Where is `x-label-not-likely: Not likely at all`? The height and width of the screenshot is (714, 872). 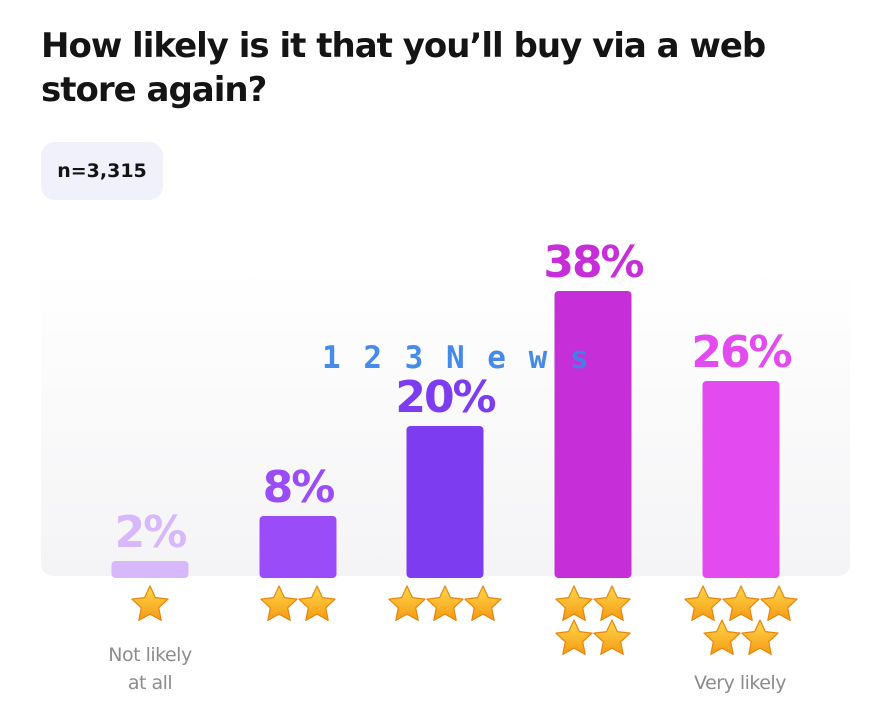 x-label-not-likely: Not likely at all is located at coordinates (150, 669).